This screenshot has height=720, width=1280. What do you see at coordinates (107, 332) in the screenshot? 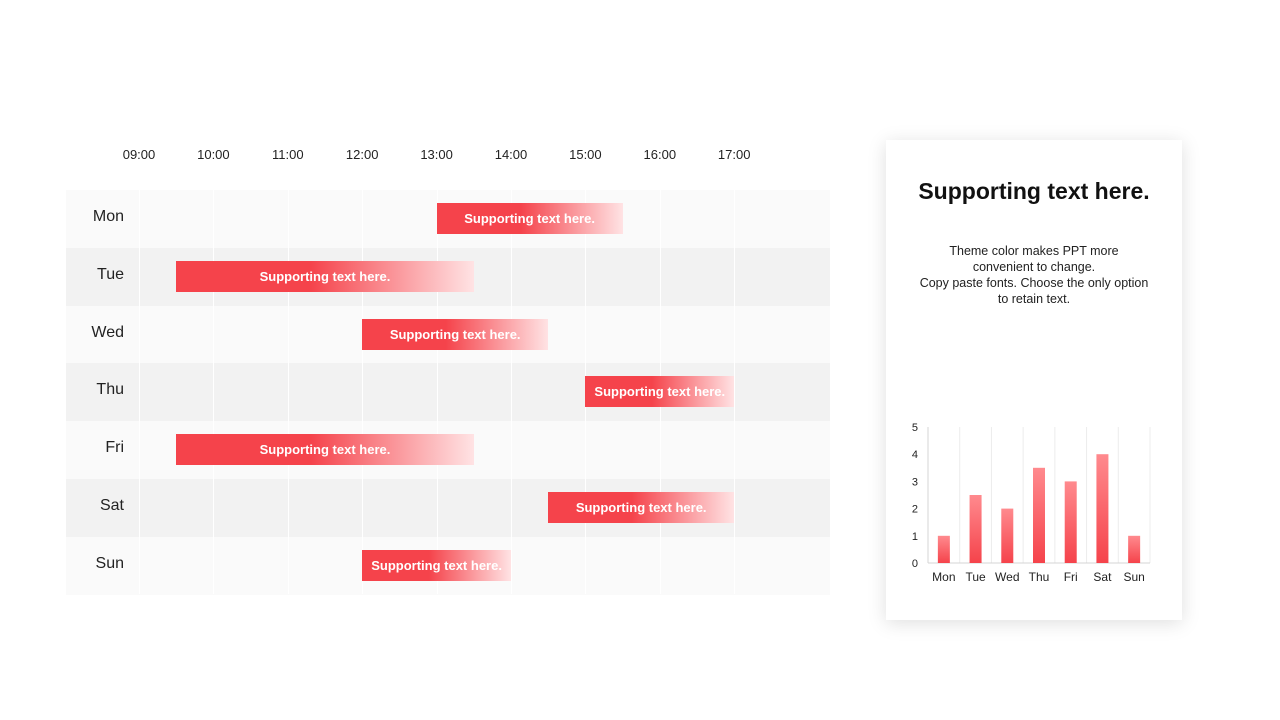
I see `day-label: Wed` at bounding box center [107, 332].